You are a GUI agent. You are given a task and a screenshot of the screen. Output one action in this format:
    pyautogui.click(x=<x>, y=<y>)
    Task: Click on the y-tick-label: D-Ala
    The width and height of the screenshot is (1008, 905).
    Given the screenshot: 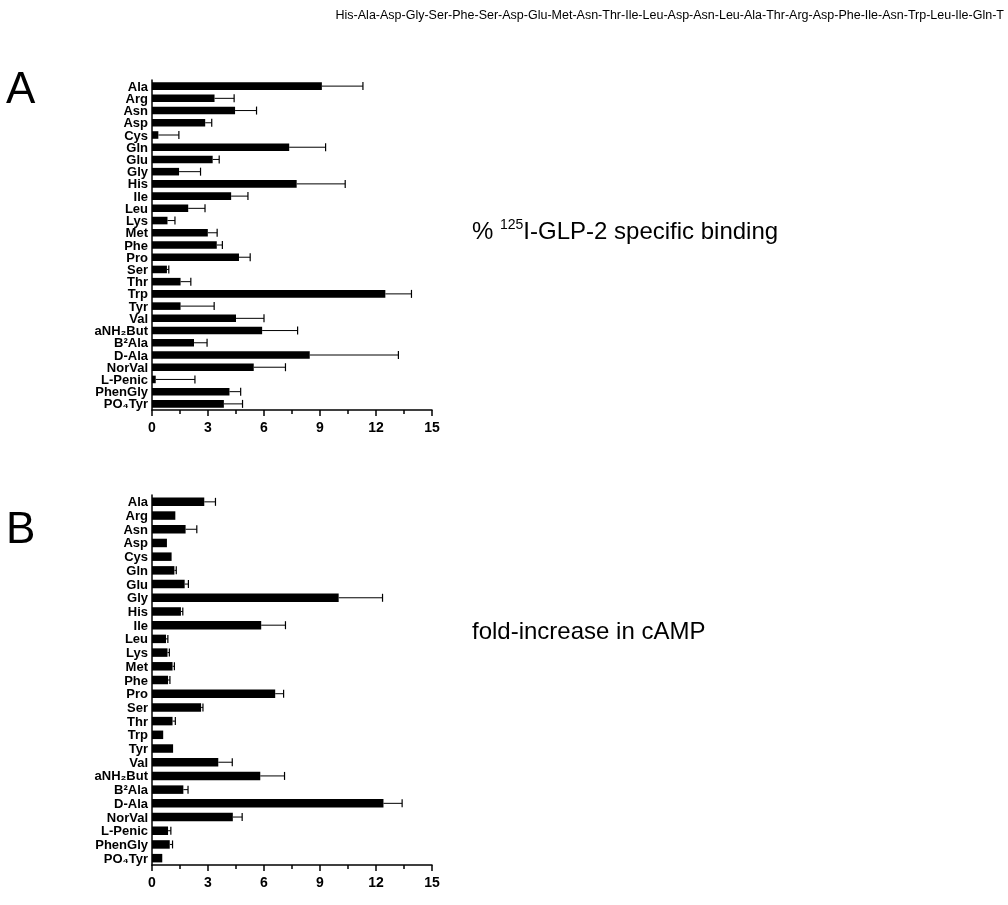 What is the action you would take?
    pyautogui.click(x=131, y=803)
    